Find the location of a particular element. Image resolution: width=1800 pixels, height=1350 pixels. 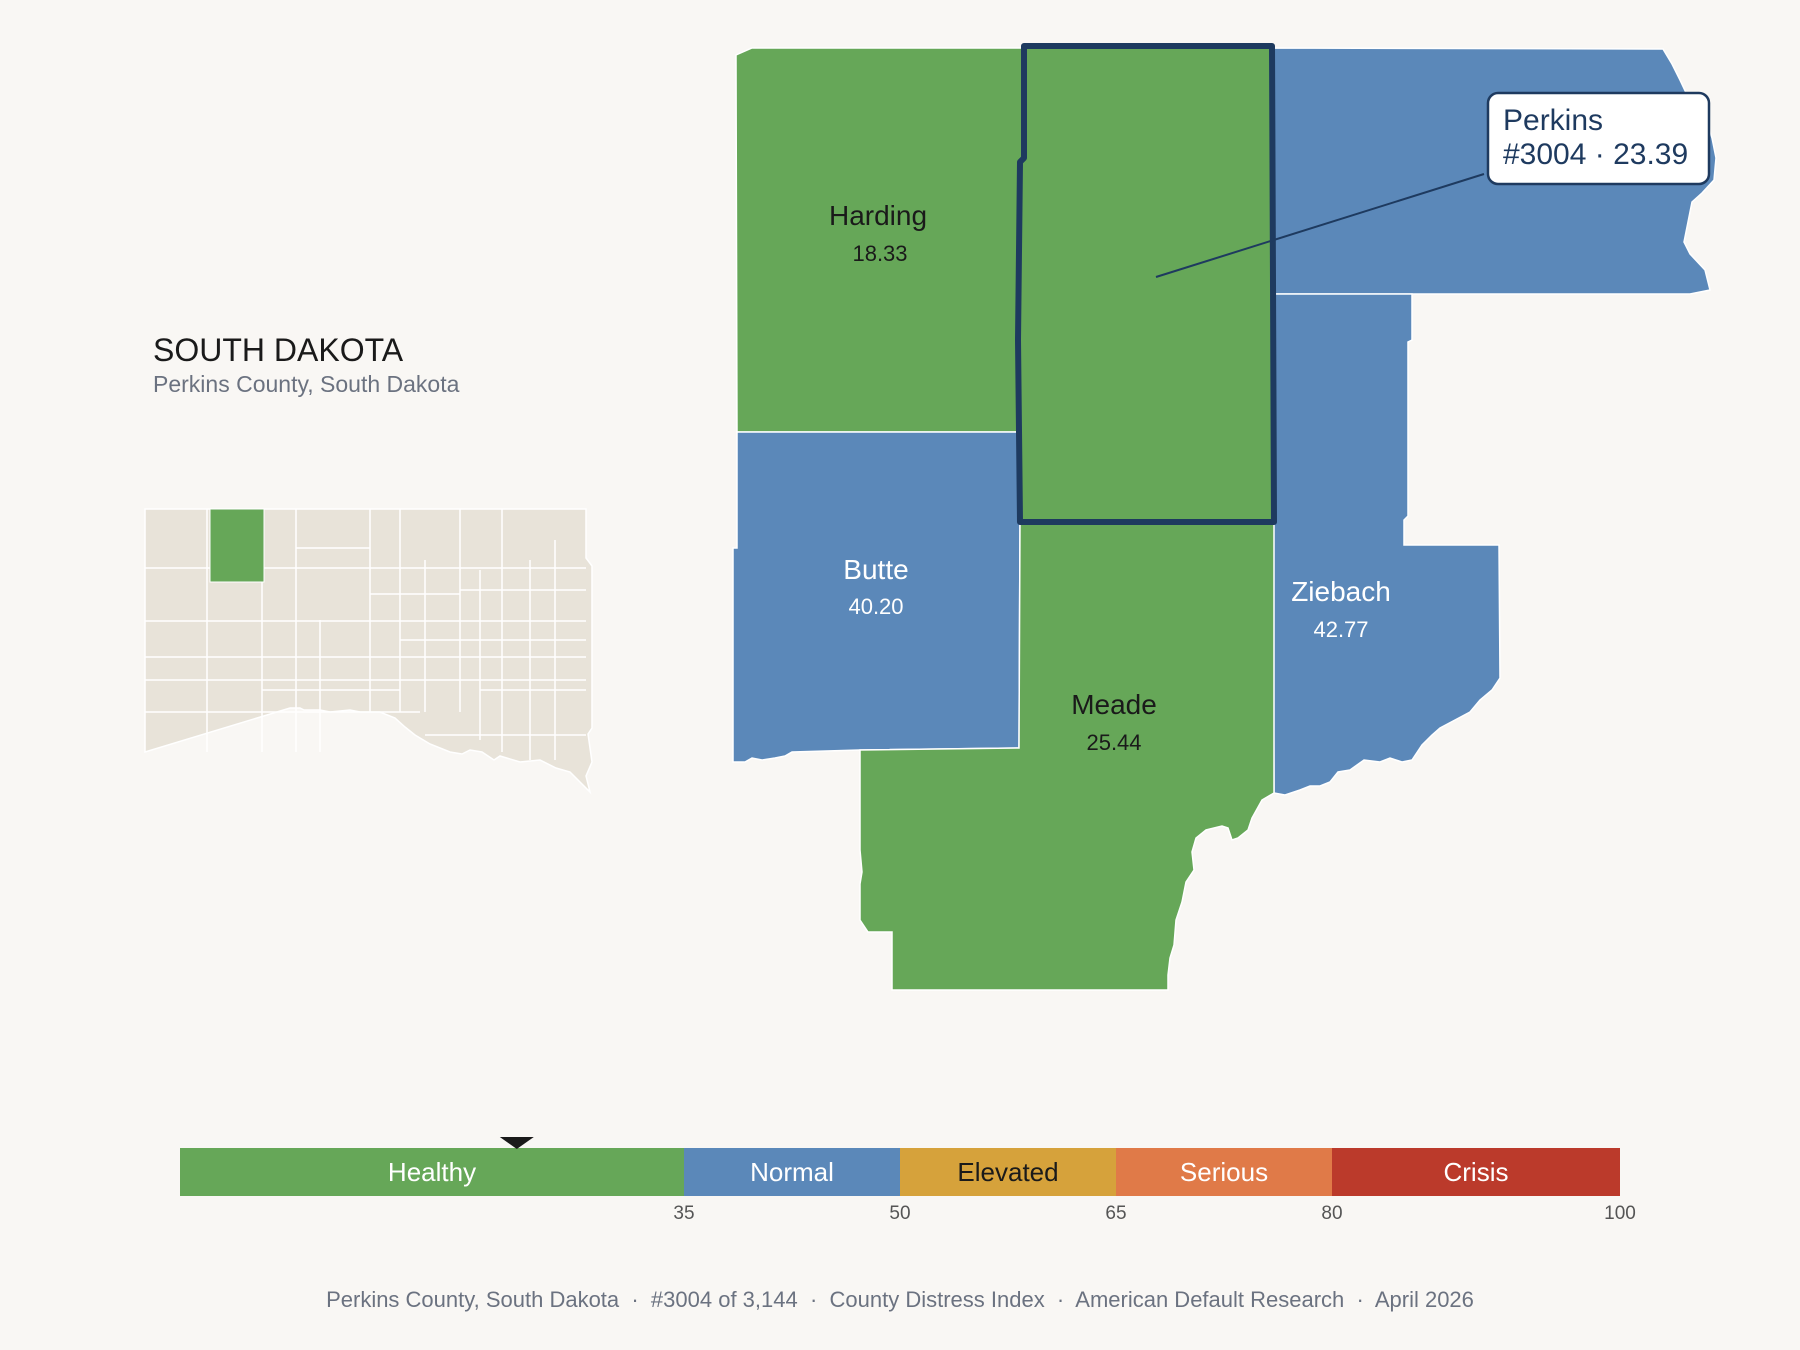

county-value-meade: 25.44 is located at coordinates (1113, 742).